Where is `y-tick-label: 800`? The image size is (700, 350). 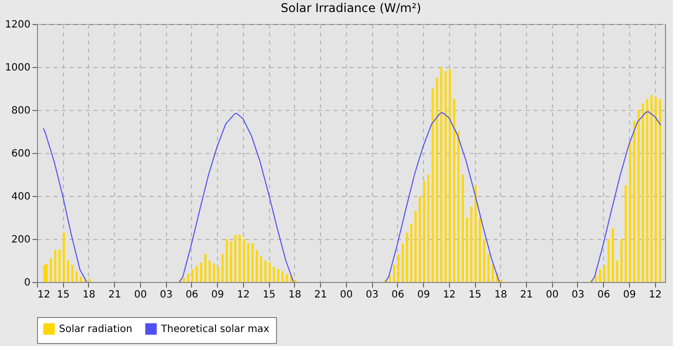 y-tick-label: 800 is located at coordinates (20, 111).